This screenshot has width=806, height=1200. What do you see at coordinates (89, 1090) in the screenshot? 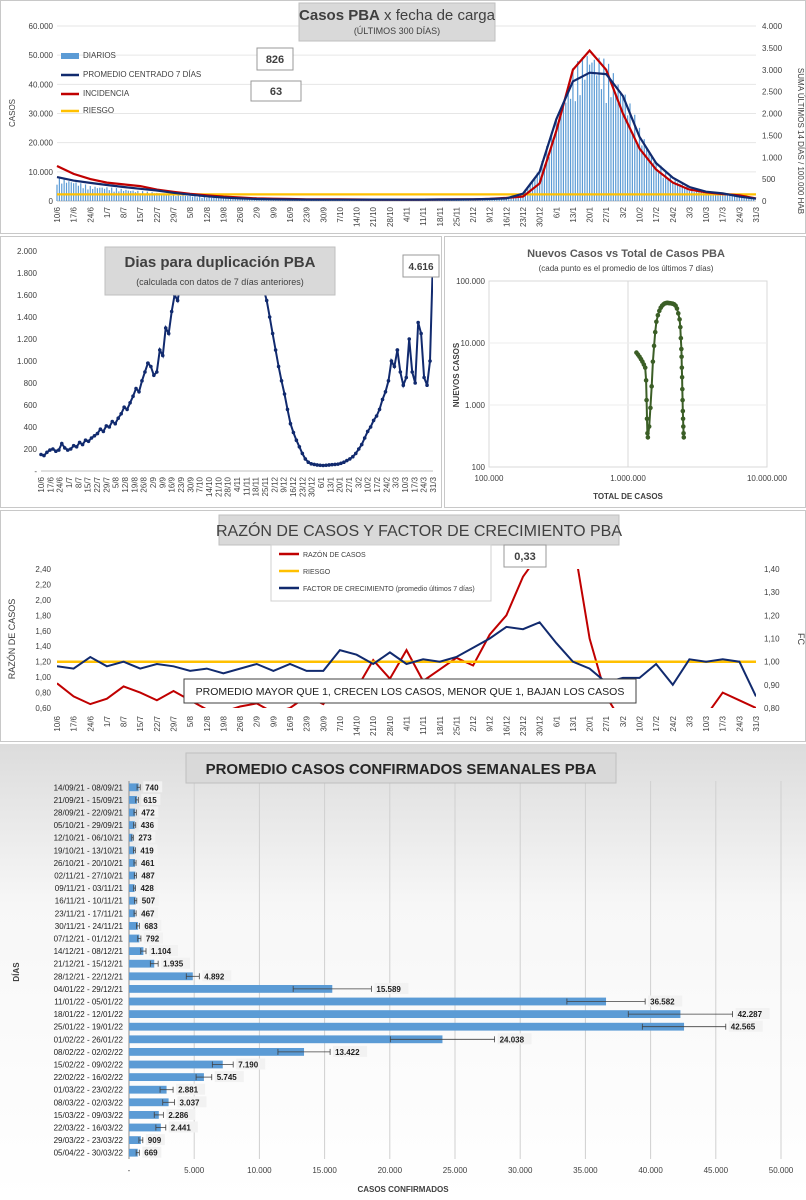
I see `category-label: 01/03/22 - 23/02/22` at bounding box center [89, 1090].